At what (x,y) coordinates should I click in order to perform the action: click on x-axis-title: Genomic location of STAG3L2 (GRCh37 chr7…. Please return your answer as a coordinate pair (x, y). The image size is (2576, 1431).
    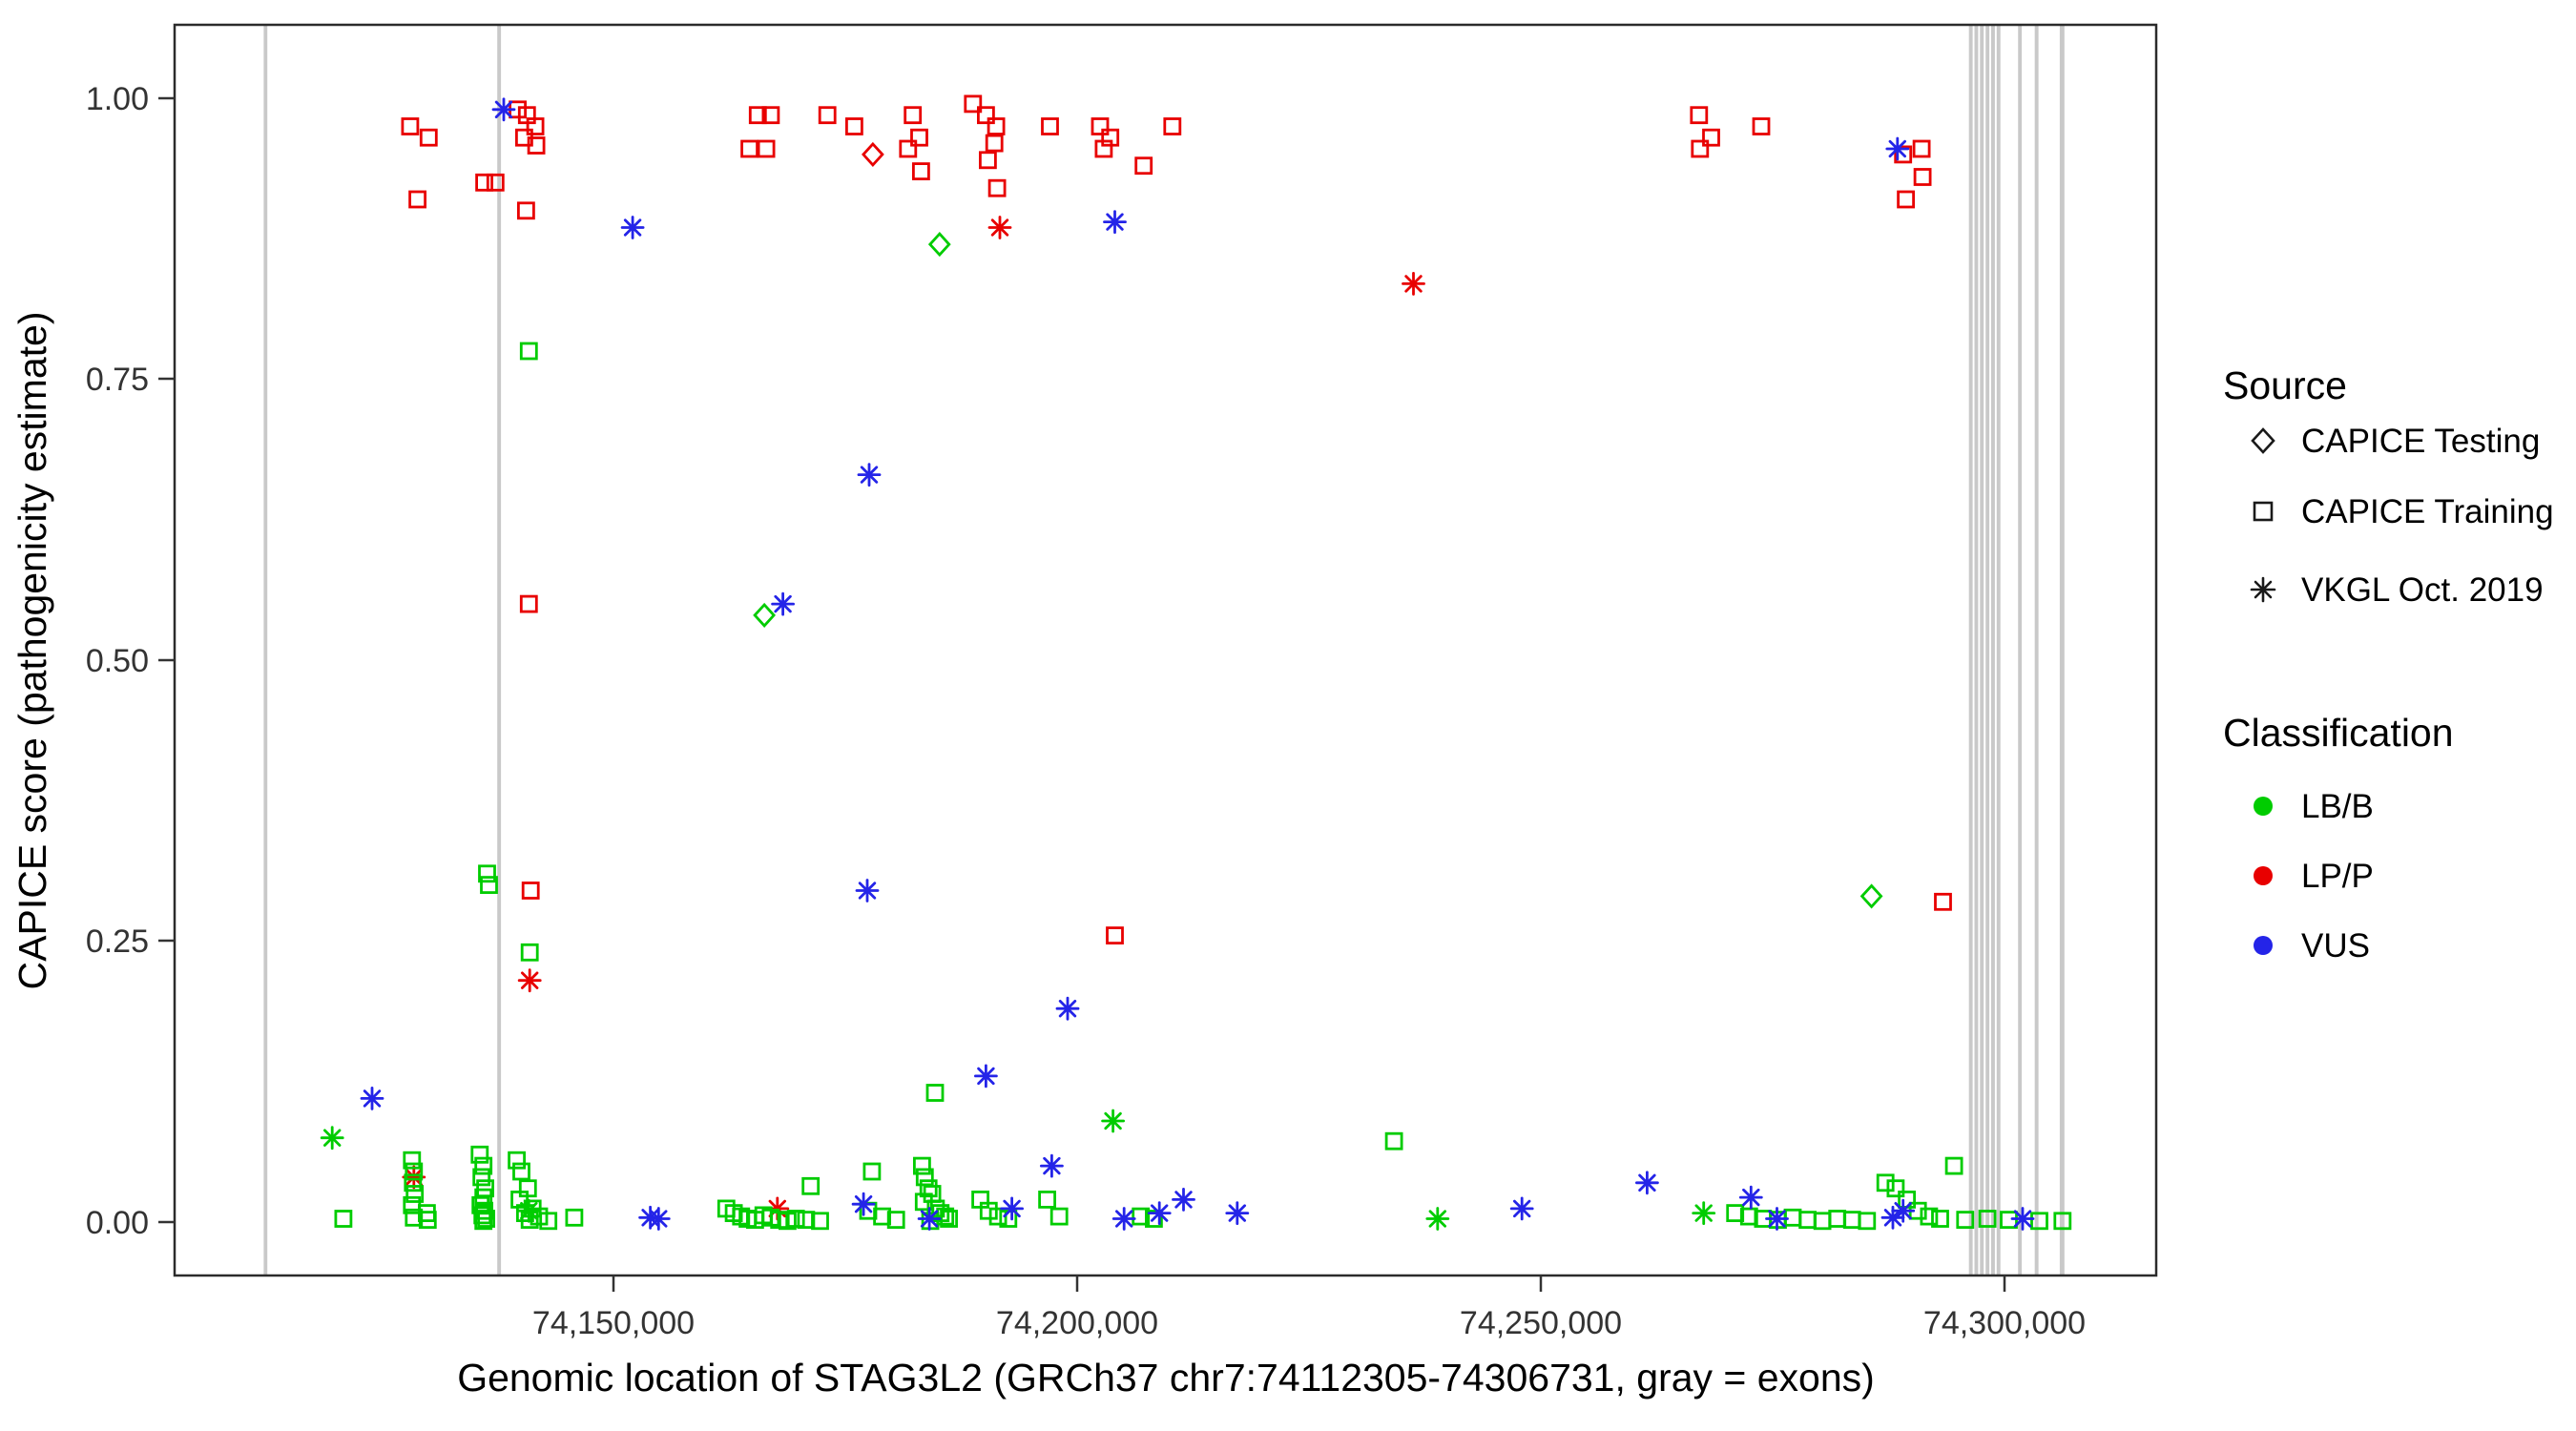
    Looking at the image, I should click on (1166, 1378).